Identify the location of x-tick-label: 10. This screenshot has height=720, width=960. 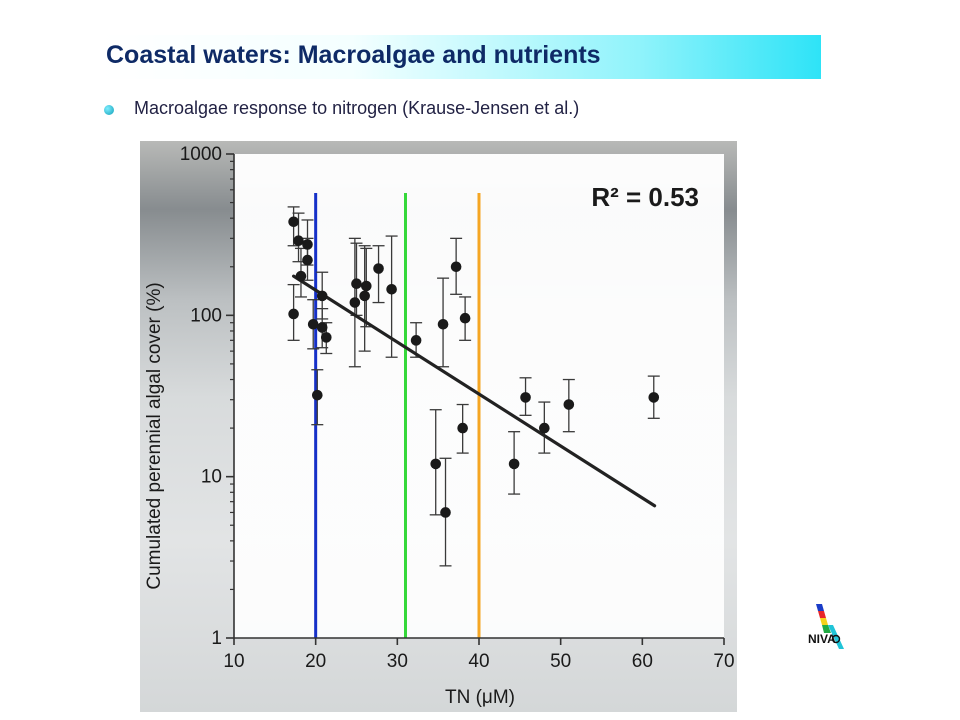
(233, 661).